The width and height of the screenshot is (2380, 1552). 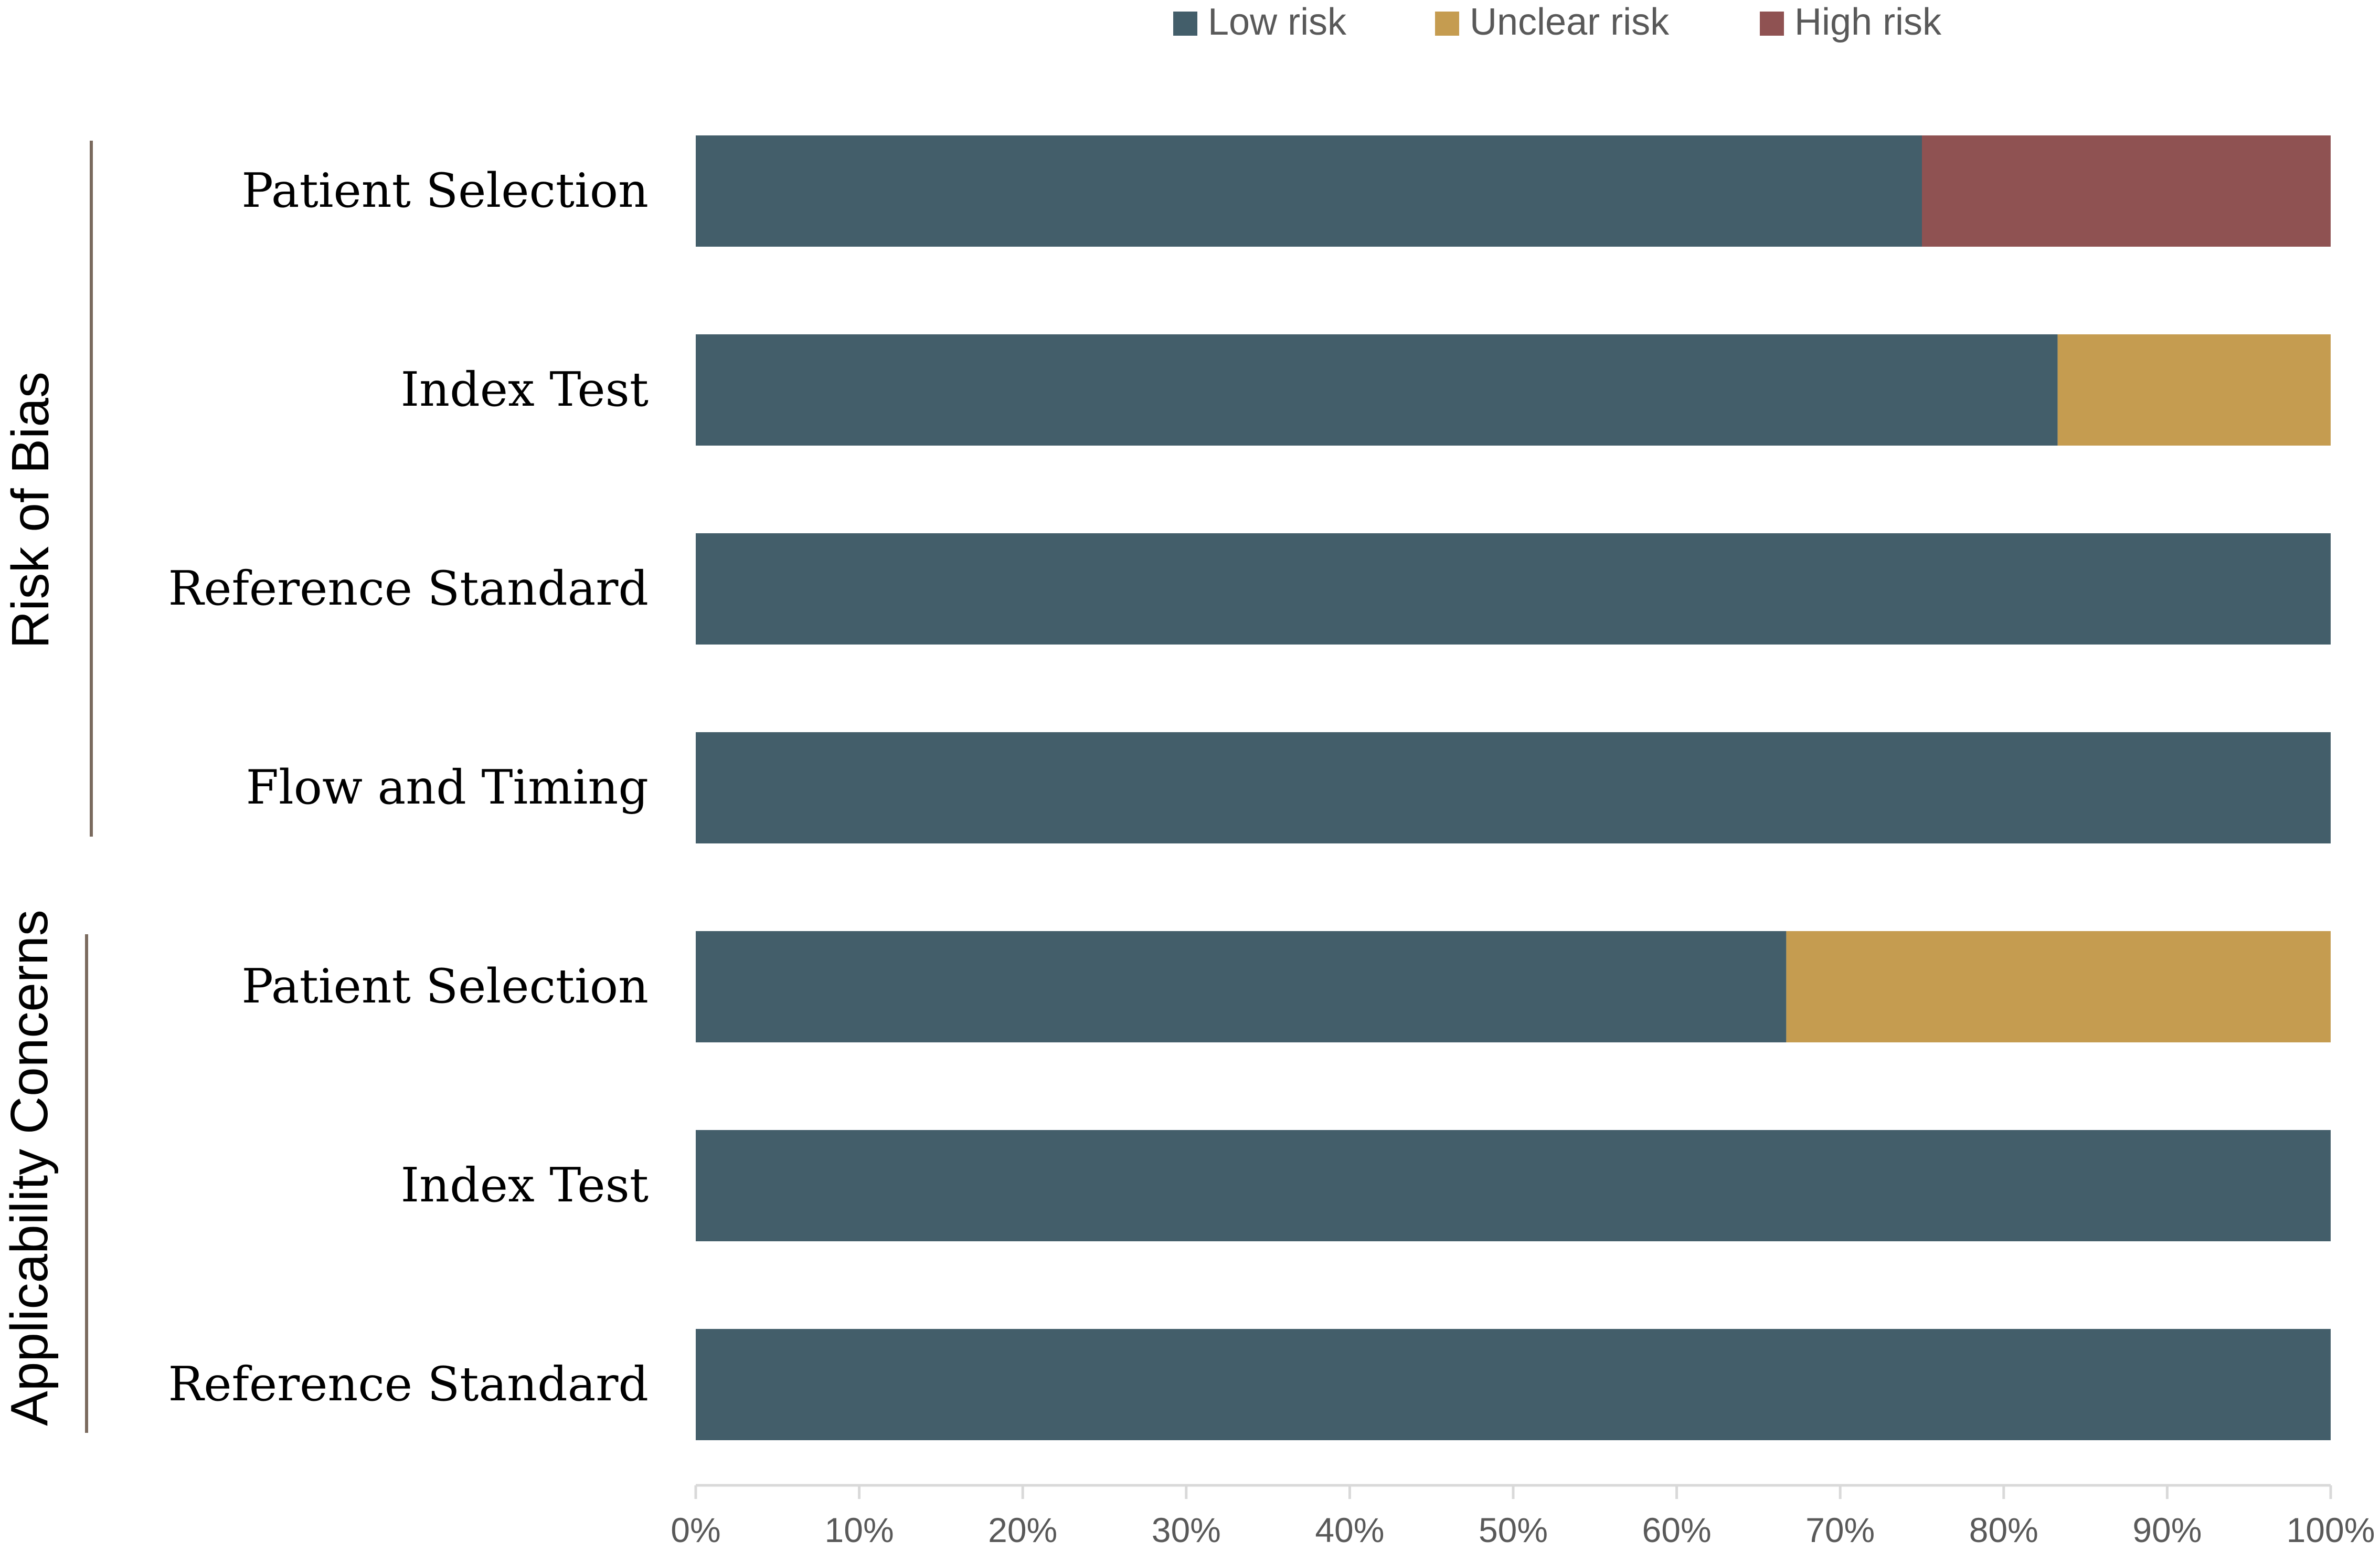 I want to click on bar-2-low-risk, so click(x=1377, y=390).